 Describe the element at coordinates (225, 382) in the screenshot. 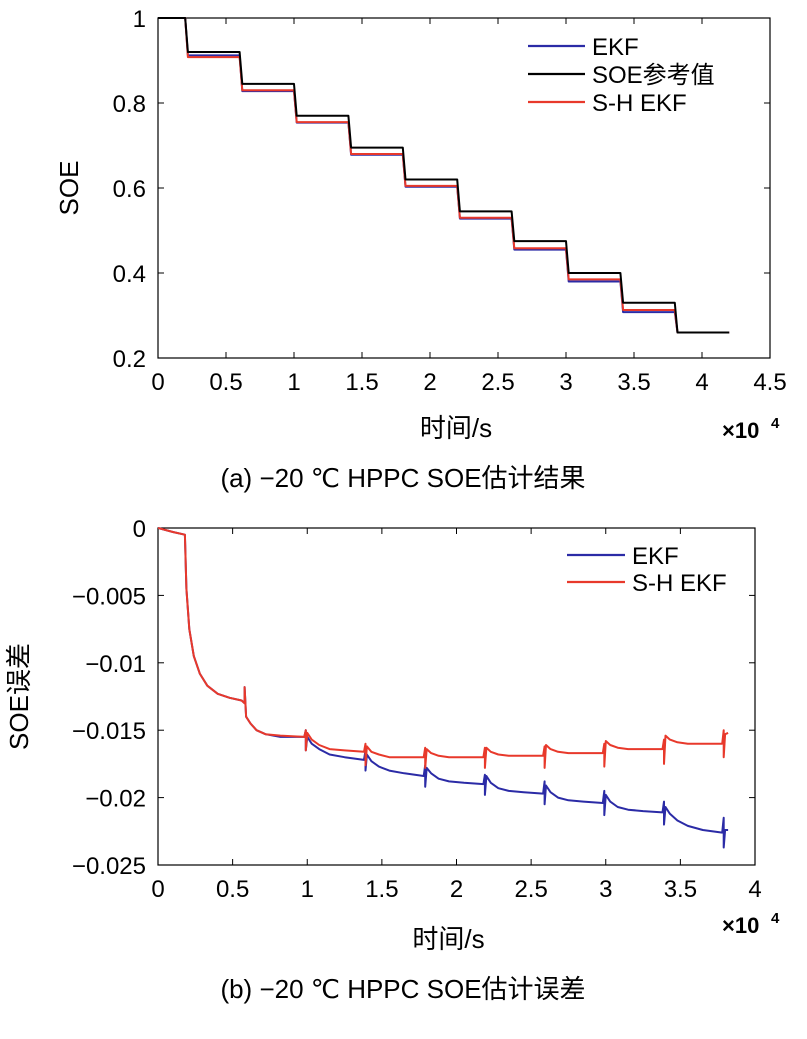

I see `chart-a-x-tick-label: 0.5` at that location.